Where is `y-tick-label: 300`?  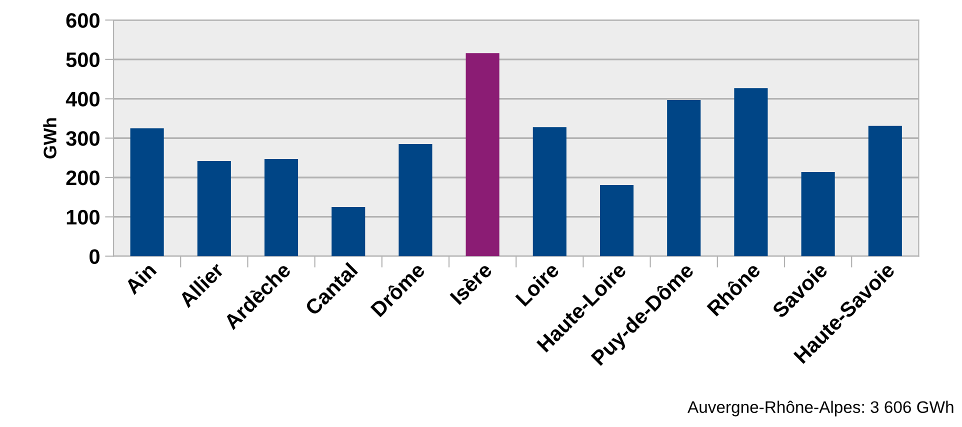 y-tick-label: 300 is located at coordinates (83, 138).